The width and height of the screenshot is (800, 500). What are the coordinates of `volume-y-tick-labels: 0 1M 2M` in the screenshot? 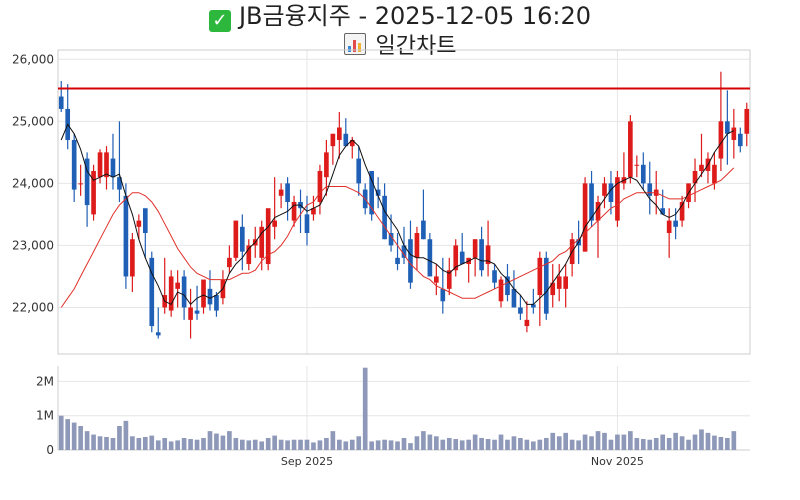 It's located at (45, 415).